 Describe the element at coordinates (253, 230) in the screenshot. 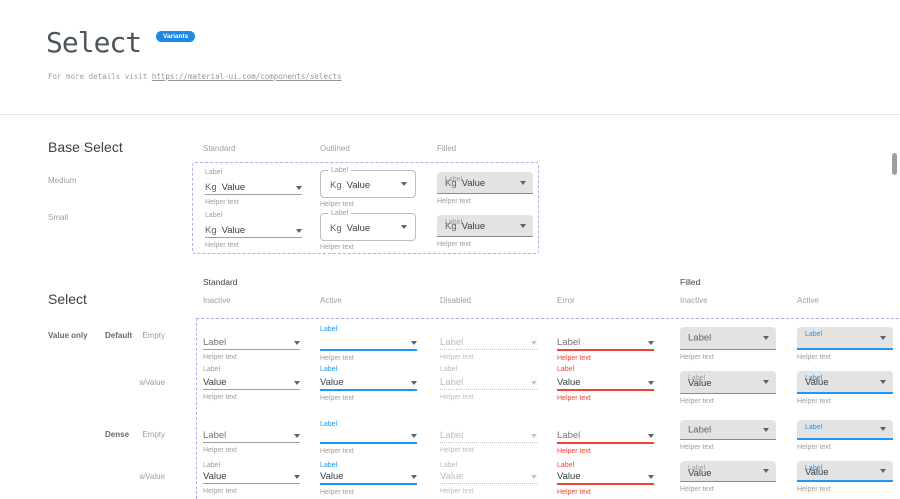

I see `base-select-standard-small: Label Kg Value Helper text` at that location.